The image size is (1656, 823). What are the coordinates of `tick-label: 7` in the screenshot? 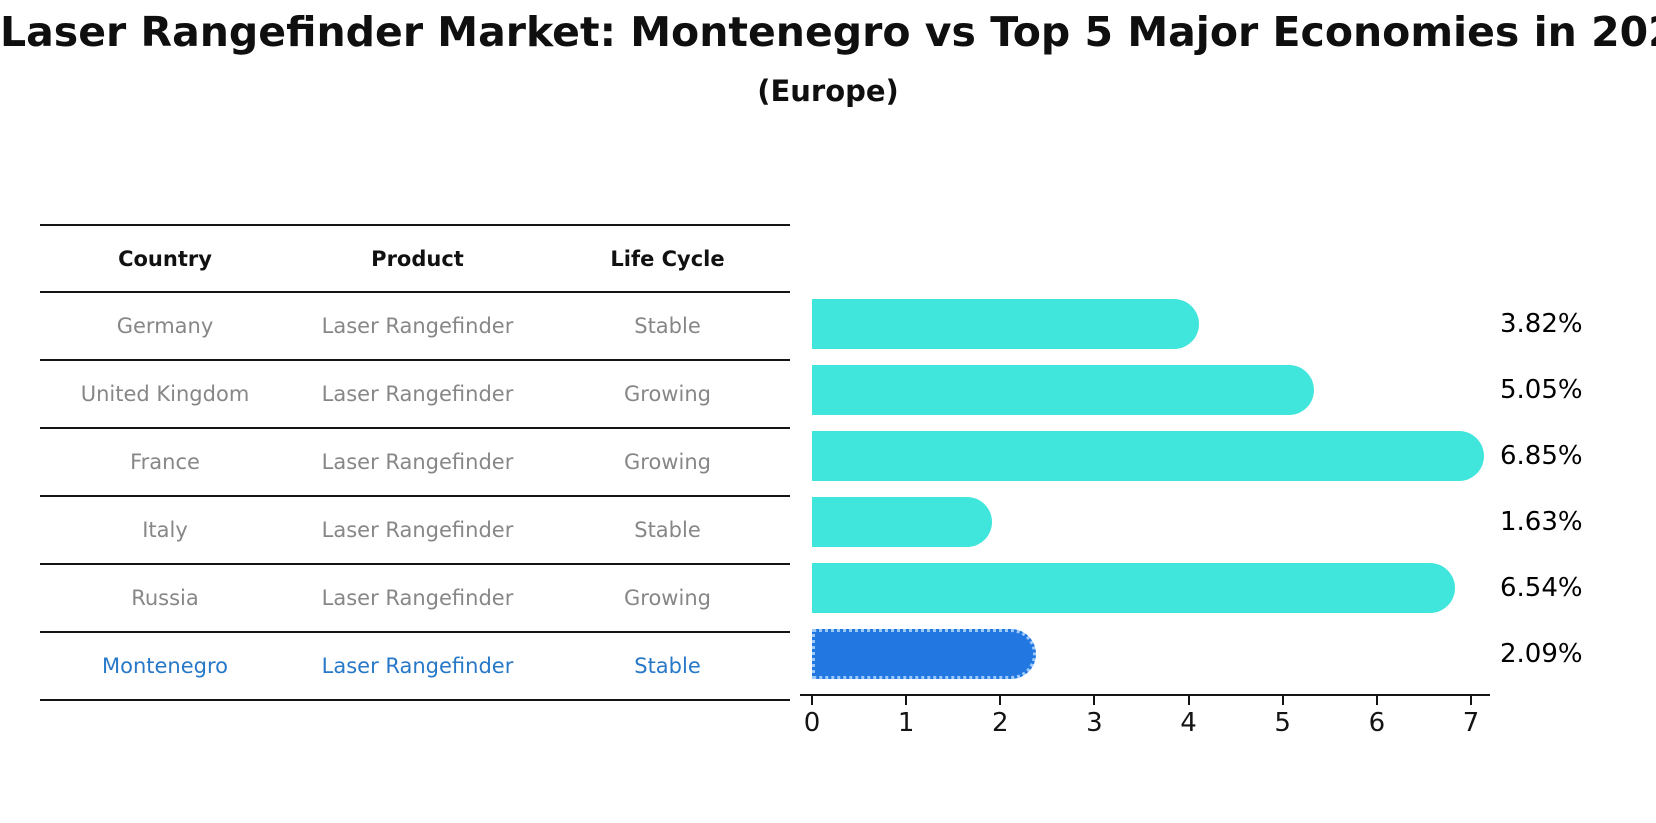 It's located at (1471, 723).